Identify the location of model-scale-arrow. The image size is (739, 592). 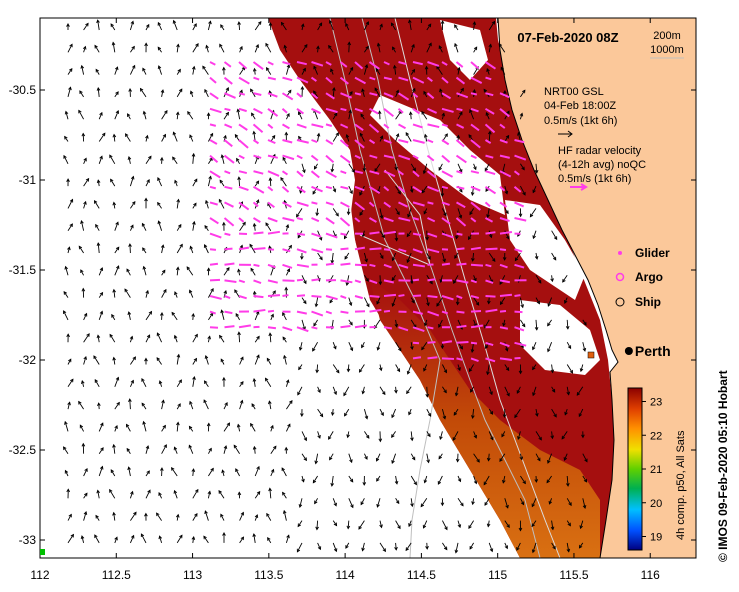
(565, 134).